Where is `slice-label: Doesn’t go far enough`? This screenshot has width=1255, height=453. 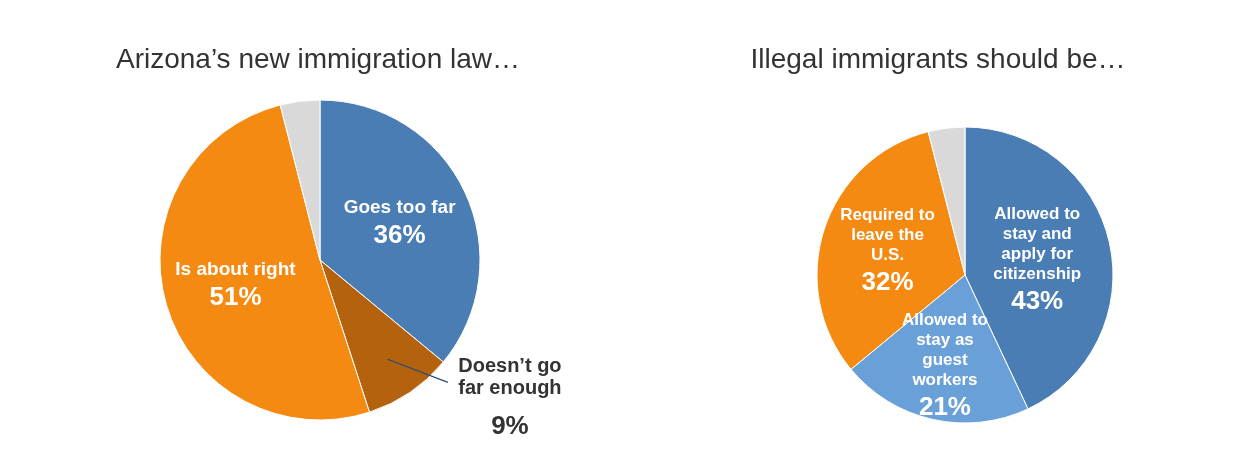
slice-label: Doesn’t go far enough is located at coordinates (510, 376).